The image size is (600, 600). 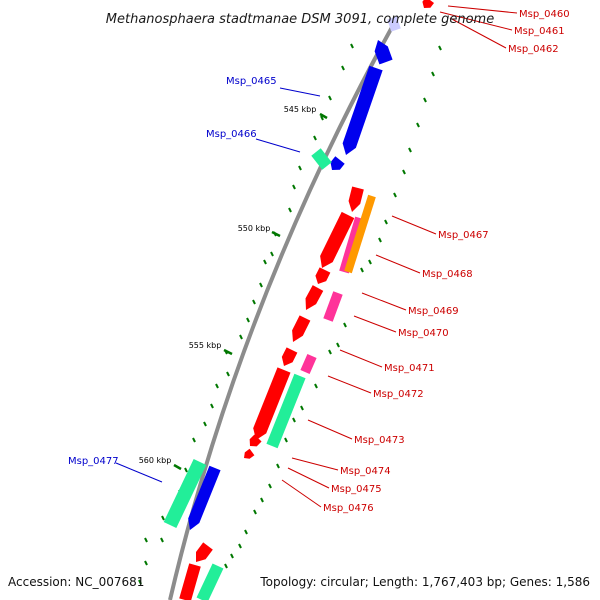 What do you see at coordinates (360, 234) in the screenshot?
I see `feature-orange` at bounding box center [360, 234].